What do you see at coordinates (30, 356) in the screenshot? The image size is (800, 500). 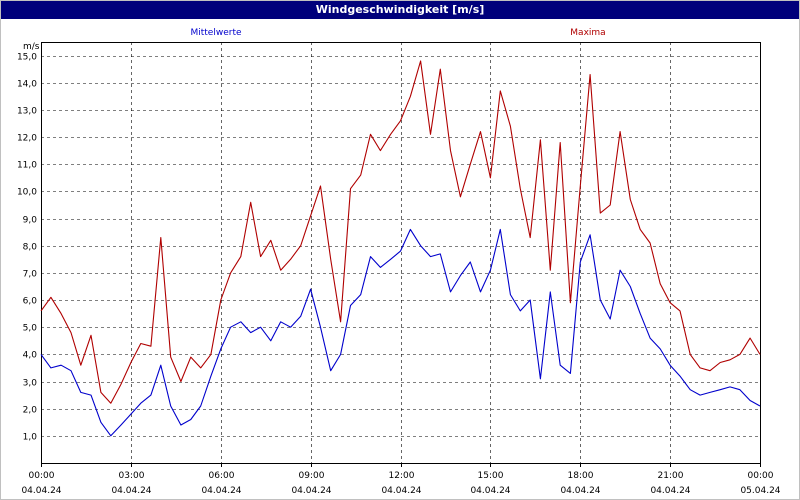 I see `y-tick-label: 4,0` at bounding box center [30, 356].